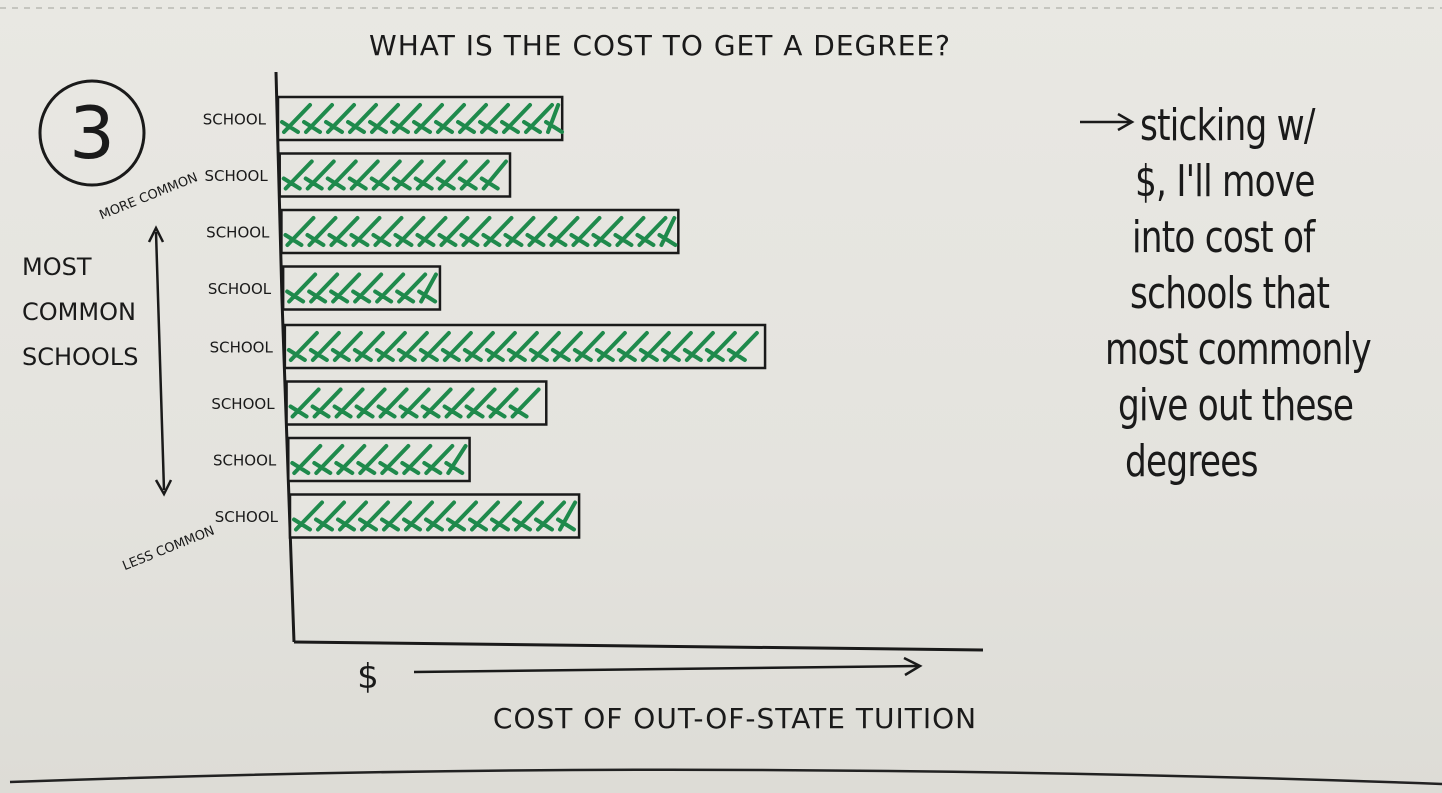 This screenshot has height=793, width=1442. I want to click on paper-bottom-line, so click(725, 777).